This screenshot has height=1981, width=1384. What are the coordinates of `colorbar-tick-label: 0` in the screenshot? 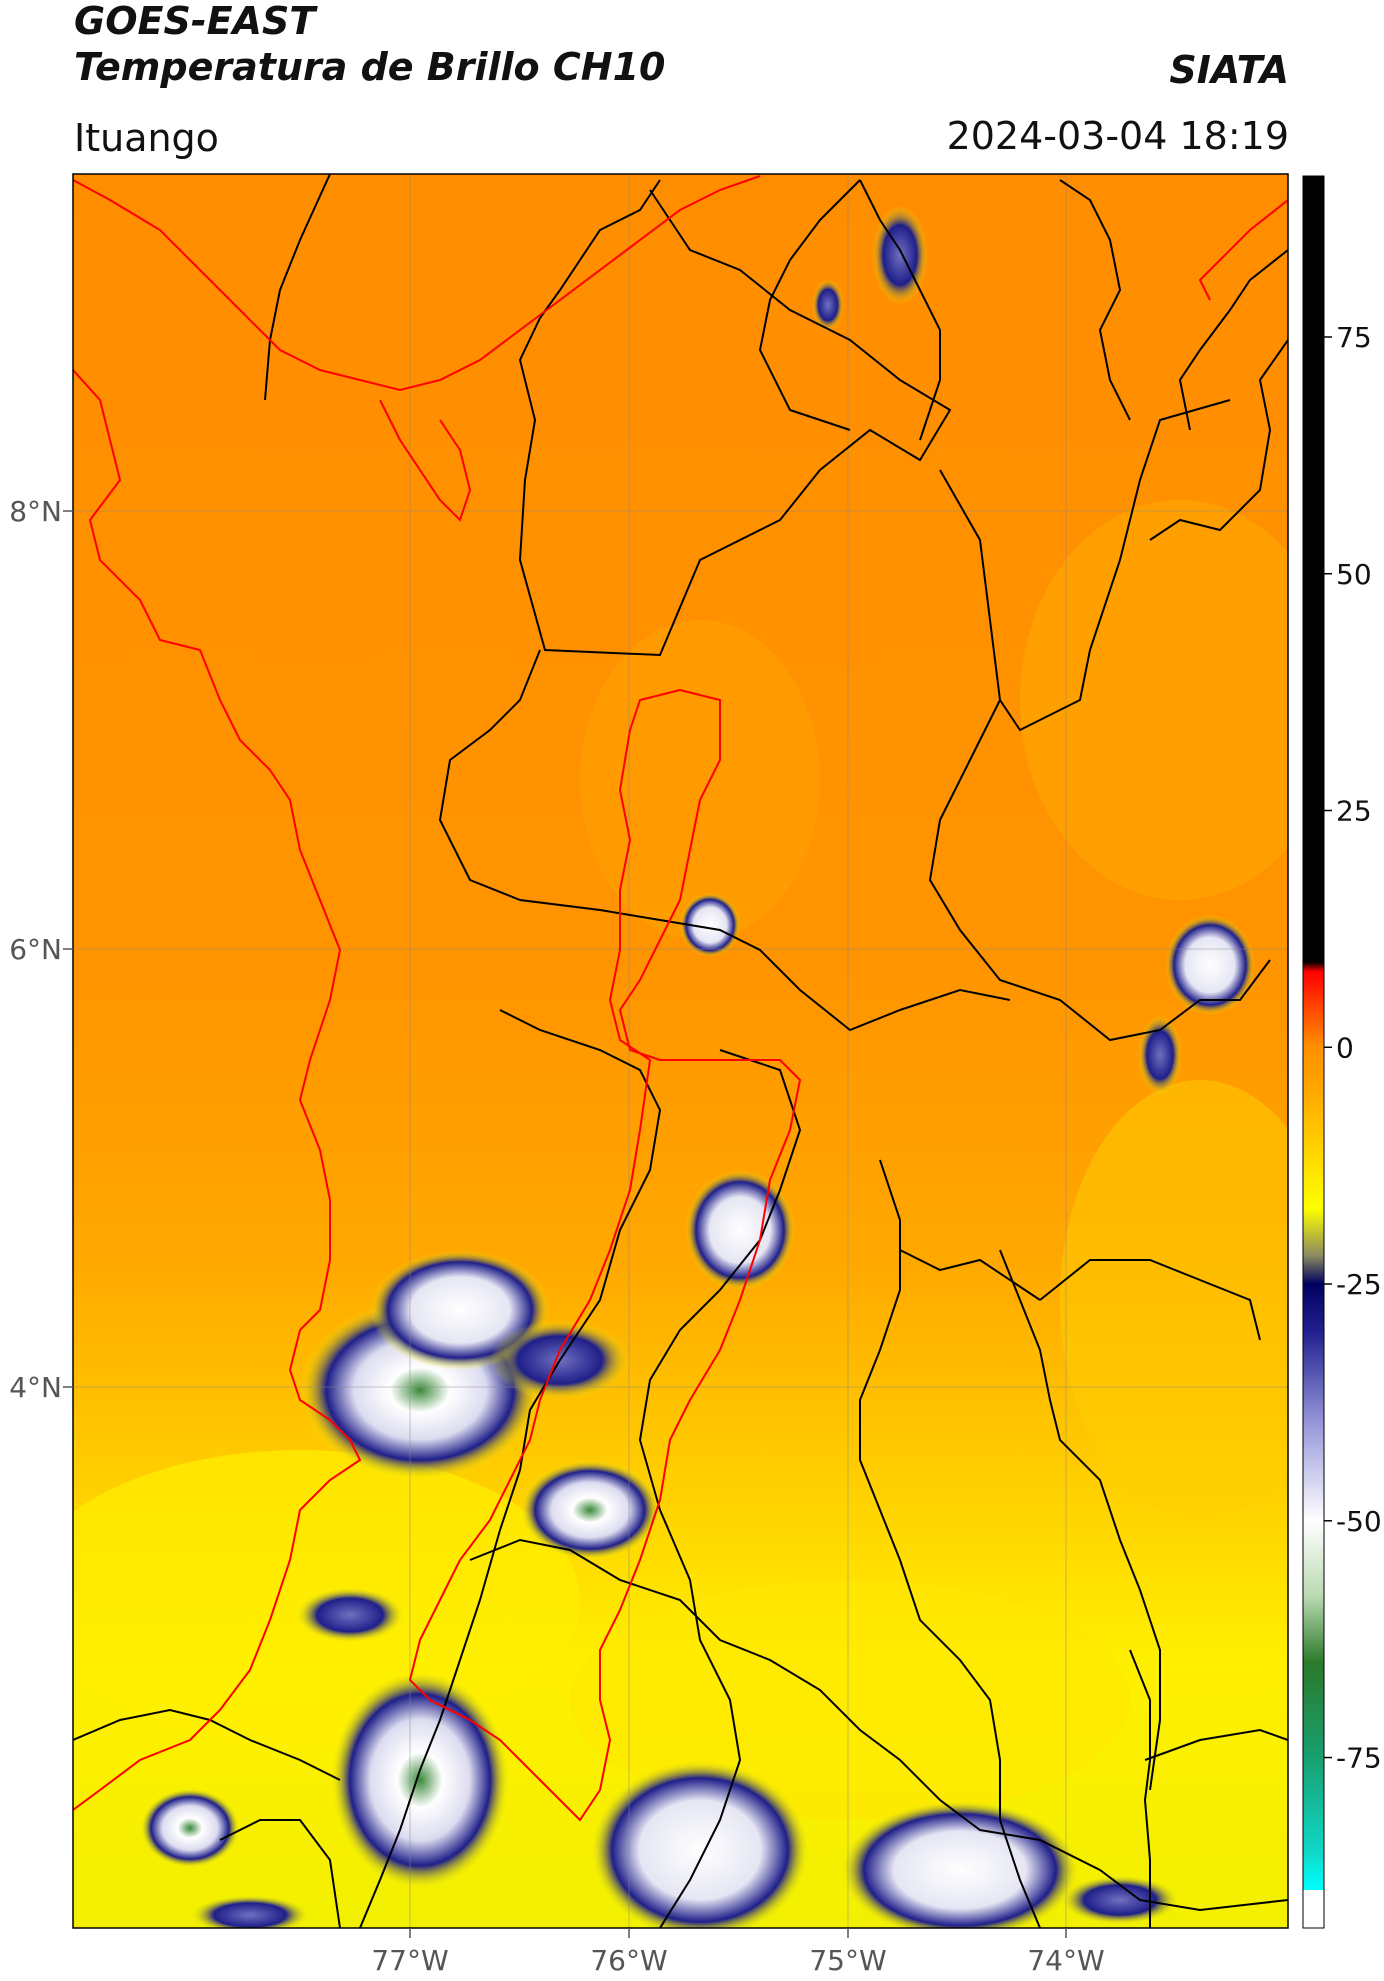 It's located at (1345, 1047).